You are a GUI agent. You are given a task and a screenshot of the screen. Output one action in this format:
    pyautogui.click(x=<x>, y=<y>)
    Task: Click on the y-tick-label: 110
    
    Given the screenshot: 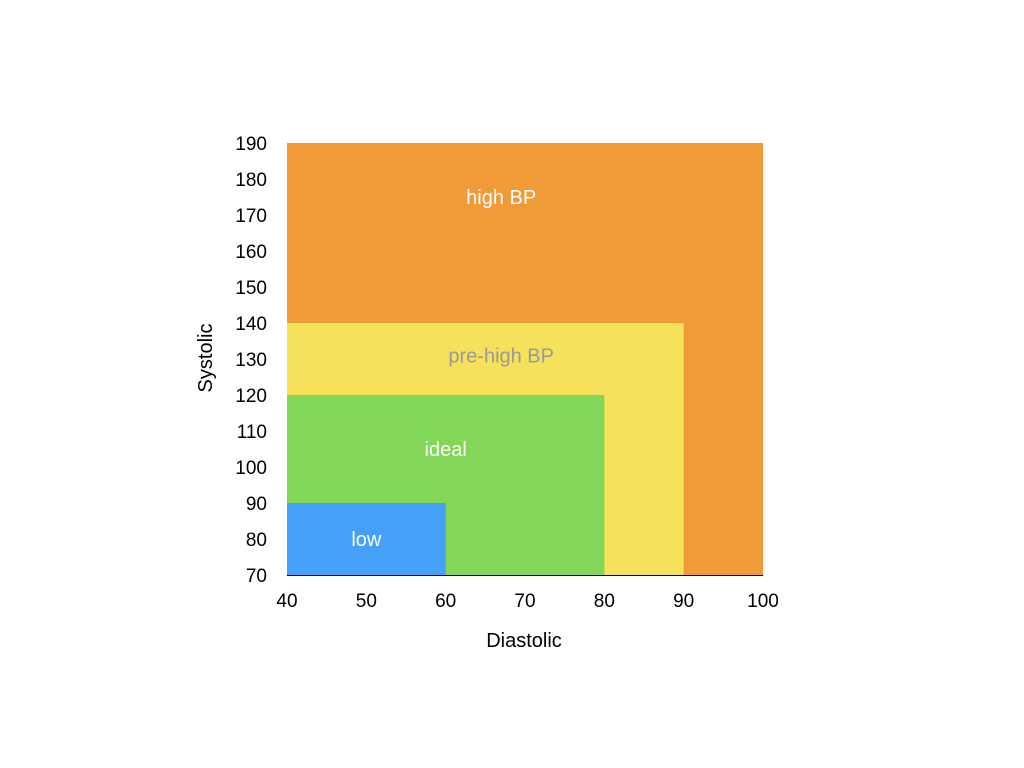 What is the action you would take?
    pyautogui.click(x=252, y=432)
    